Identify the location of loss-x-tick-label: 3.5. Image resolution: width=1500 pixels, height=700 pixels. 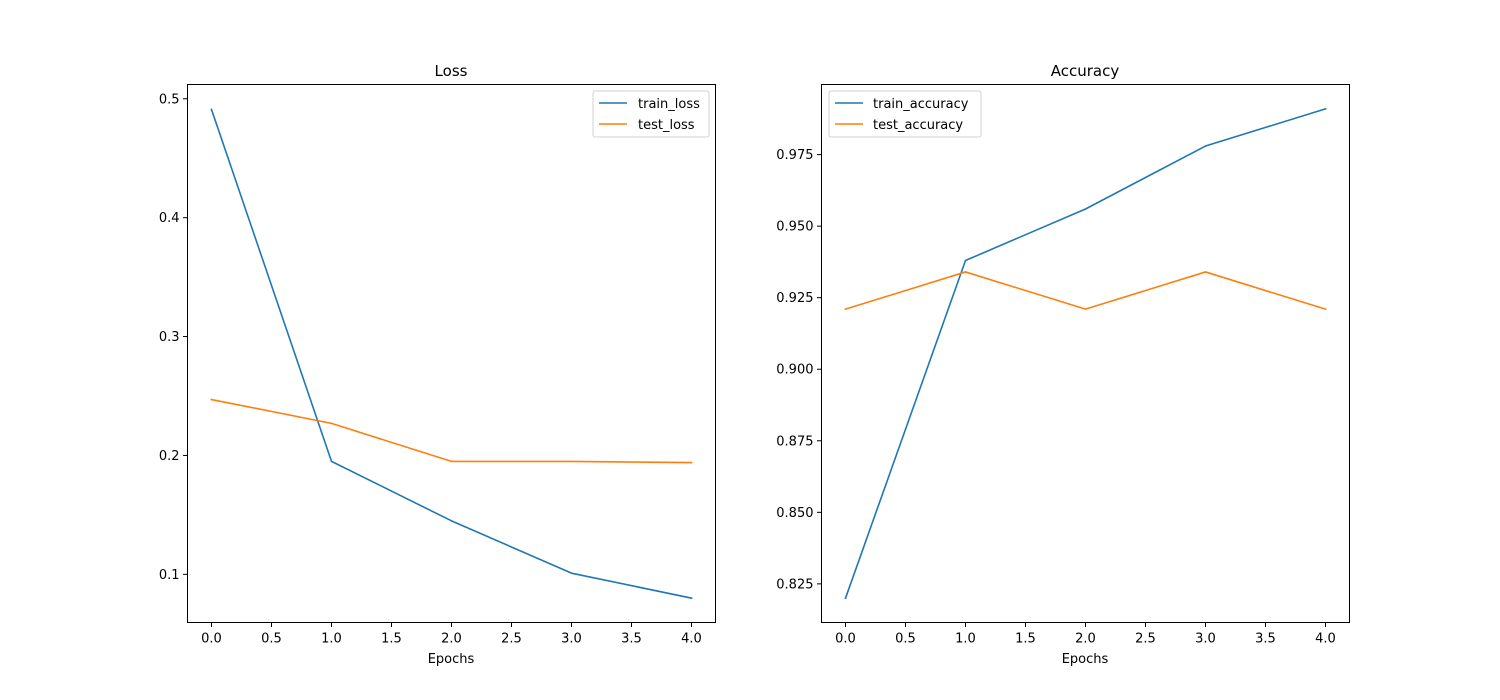
(631, 639).